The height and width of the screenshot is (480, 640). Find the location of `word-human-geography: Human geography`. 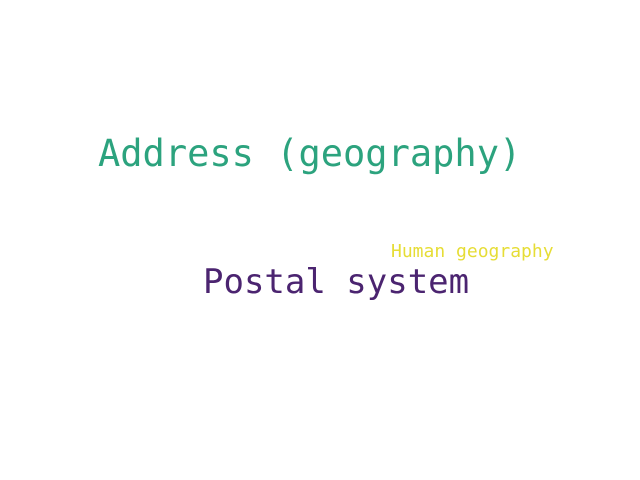

word-human-geography: Human geography is located at coordinates (472, 251).